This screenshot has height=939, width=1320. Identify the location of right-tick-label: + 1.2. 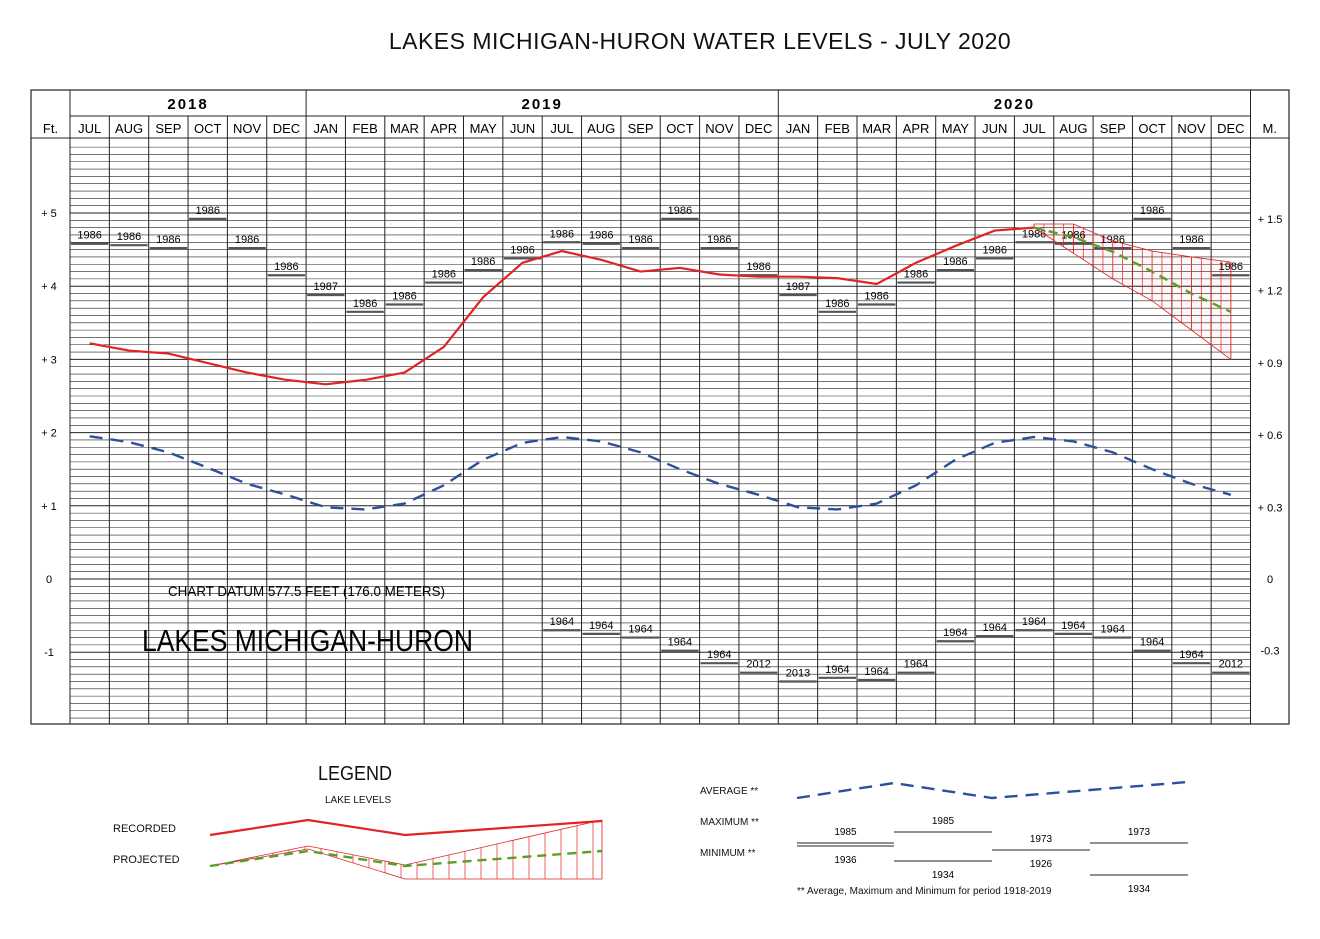
(1270, 292).